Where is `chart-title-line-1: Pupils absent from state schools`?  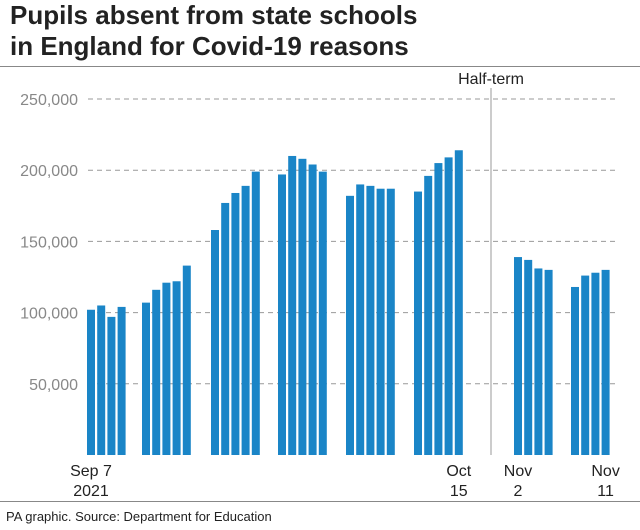
chart-title-line-1: Pupils absent from state schools is located at coordinates (214, 15).